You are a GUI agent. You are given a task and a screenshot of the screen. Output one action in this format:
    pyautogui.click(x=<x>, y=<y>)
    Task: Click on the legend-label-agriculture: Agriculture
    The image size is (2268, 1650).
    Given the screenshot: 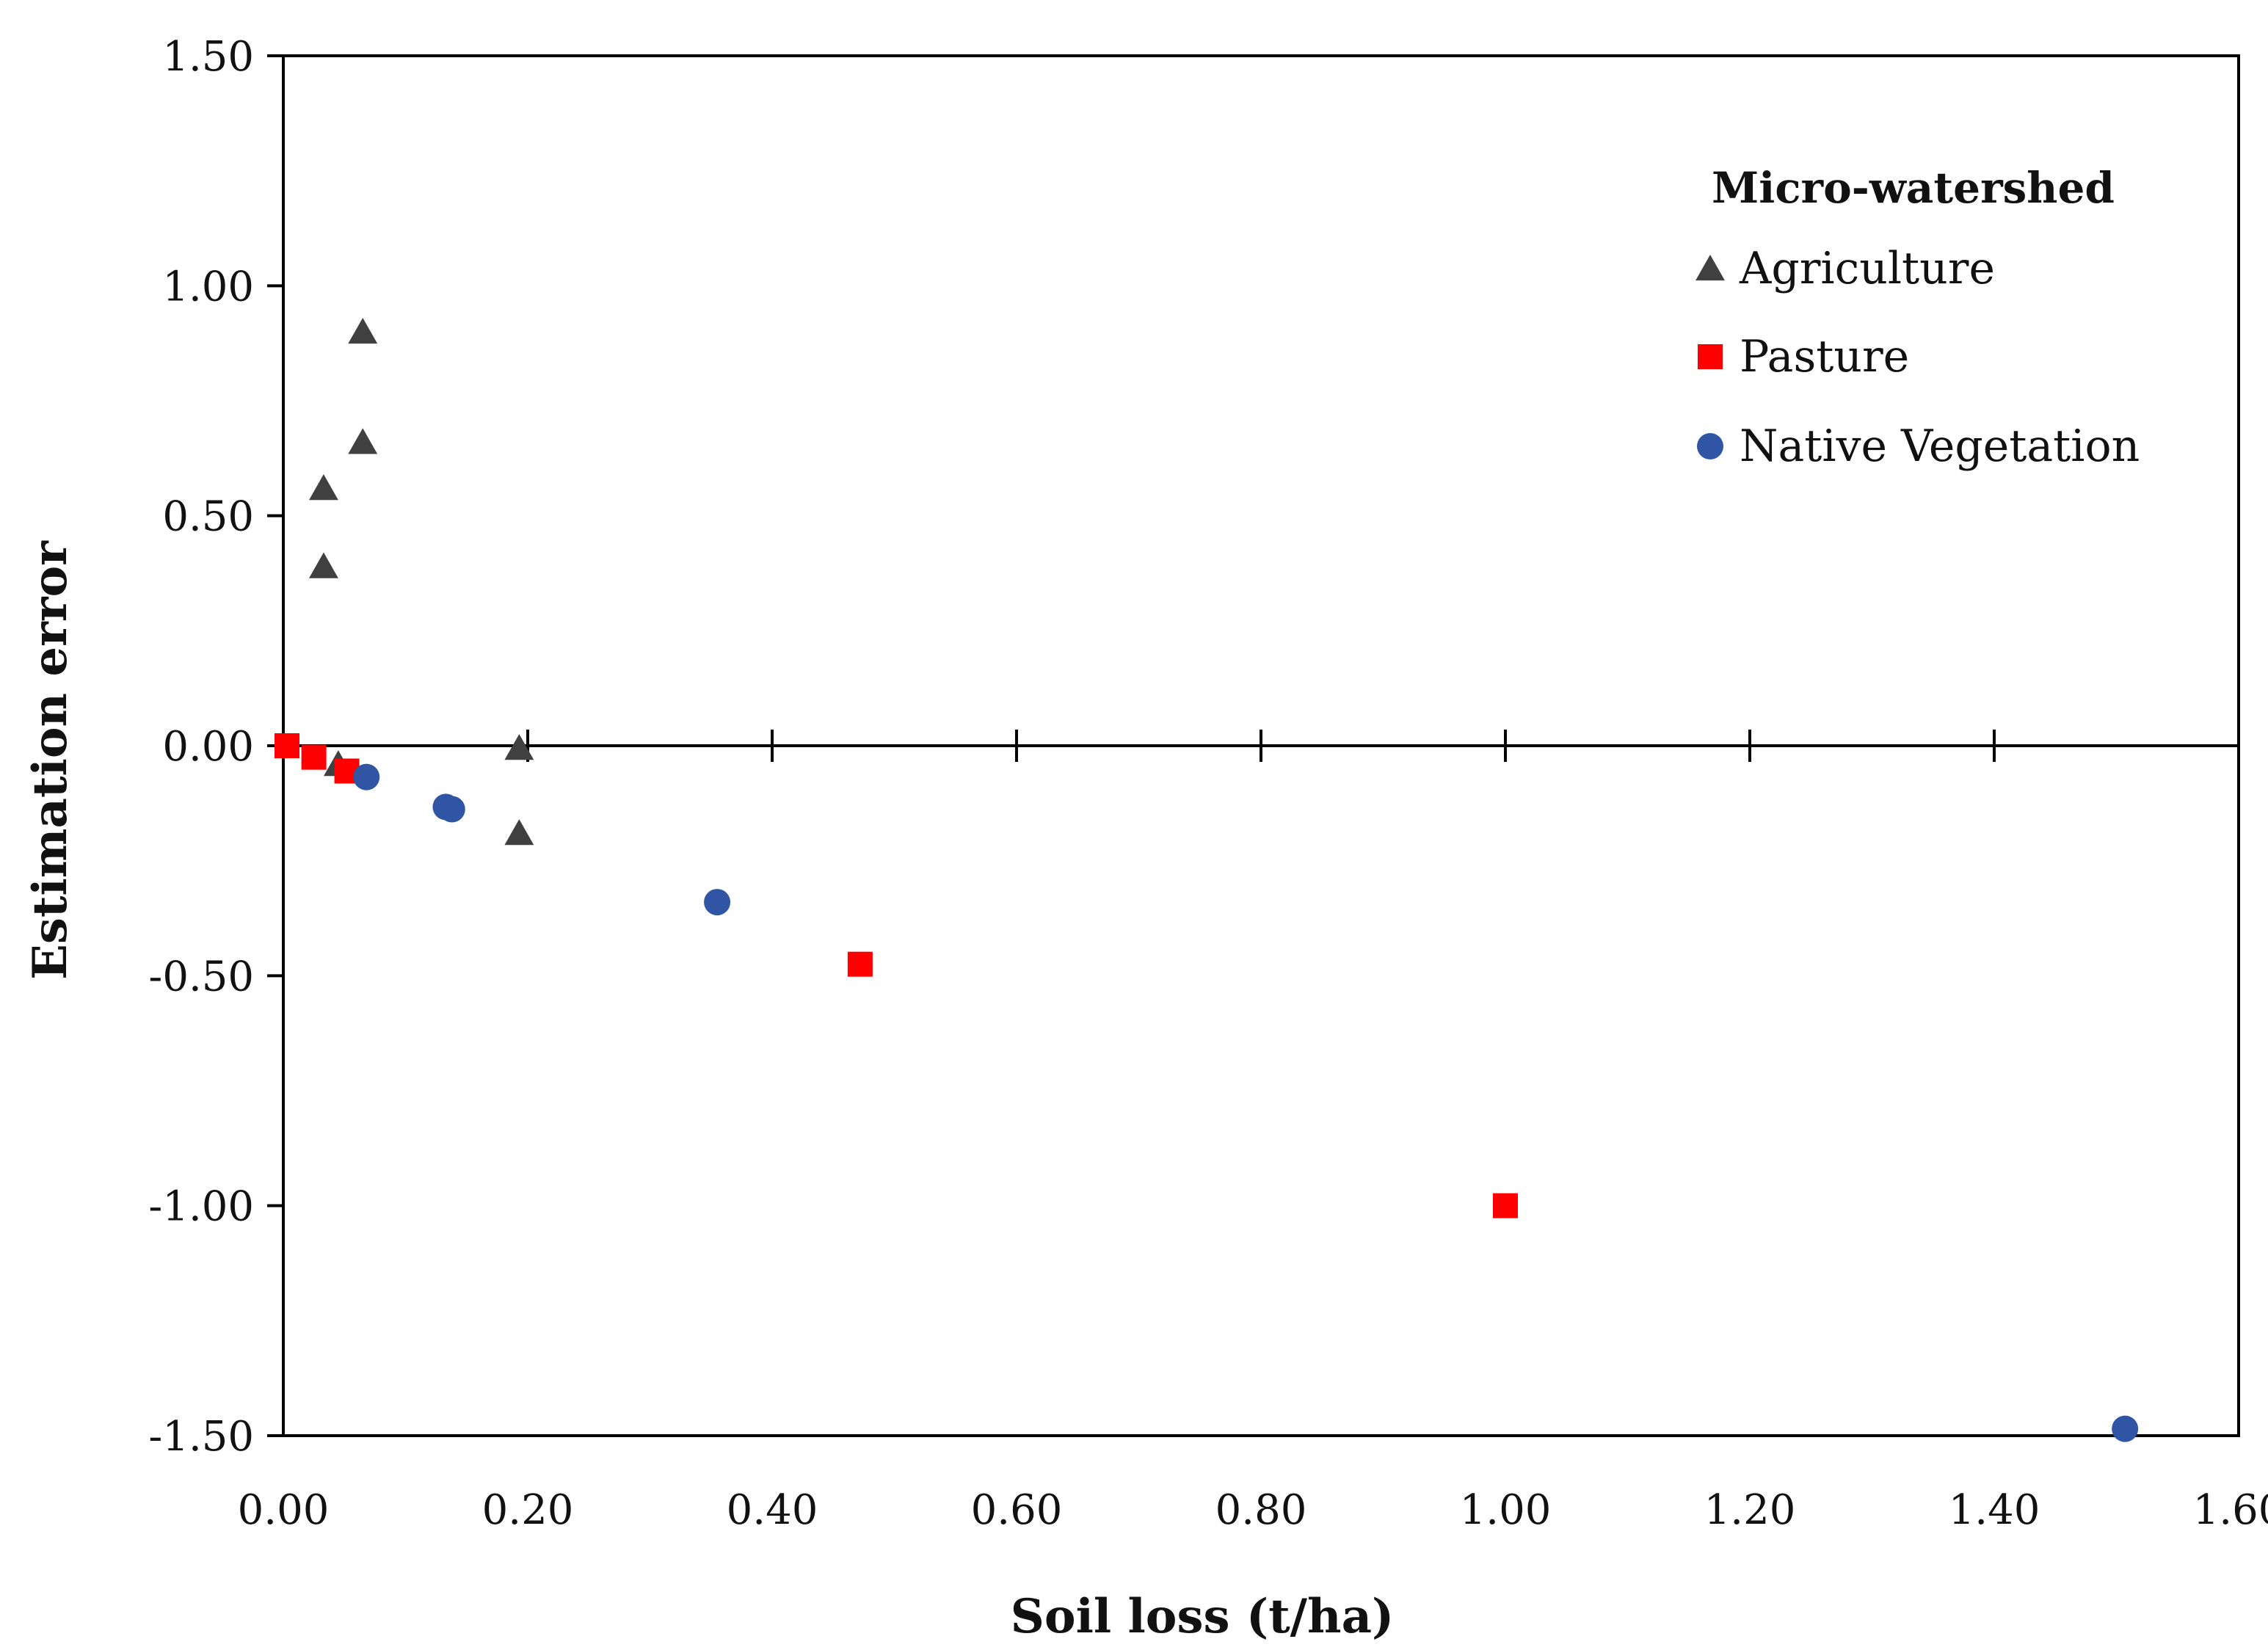 What is the action you would take?
    pyautogui.click(x=1867, y=268)
    